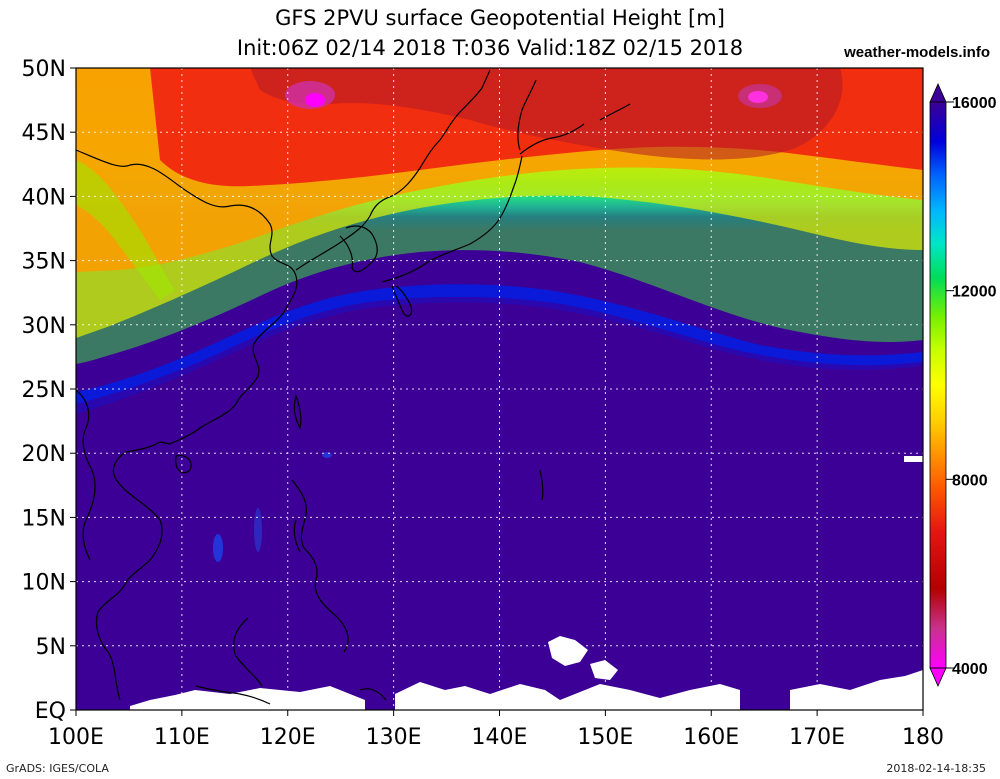 This screenshot has height=779, width=1000. I want to click on lon-label: 140E, so click(500, 737).